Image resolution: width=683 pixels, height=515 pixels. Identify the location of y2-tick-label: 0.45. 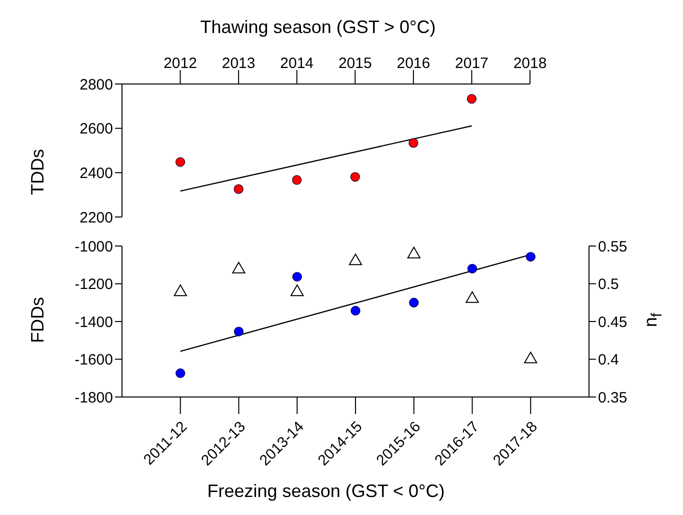
(613, 322).